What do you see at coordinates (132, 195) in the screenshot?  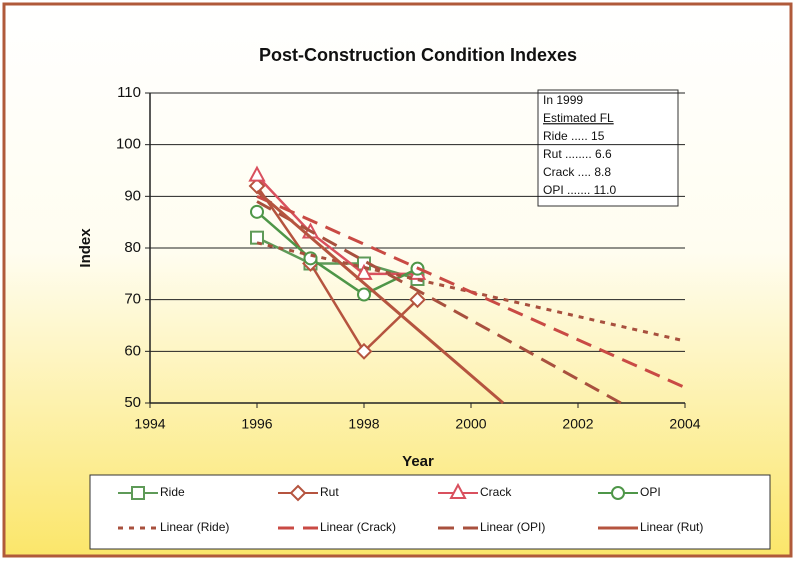 I see `y-tick-label: 90` at bounding box center [132, 195].